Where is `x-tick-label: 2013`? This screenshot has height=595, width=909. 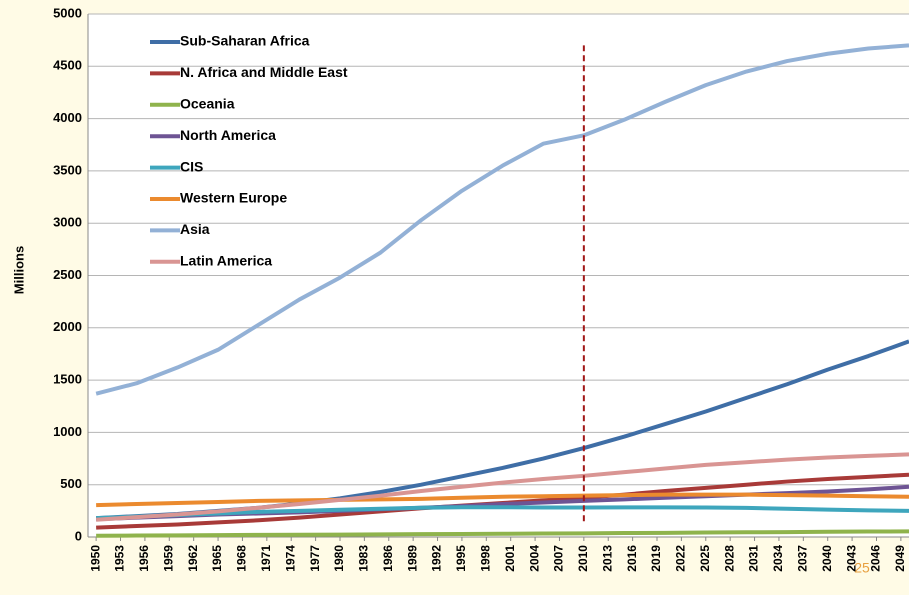 x-tick-label: 2013 is located at coordinates (607, 558).